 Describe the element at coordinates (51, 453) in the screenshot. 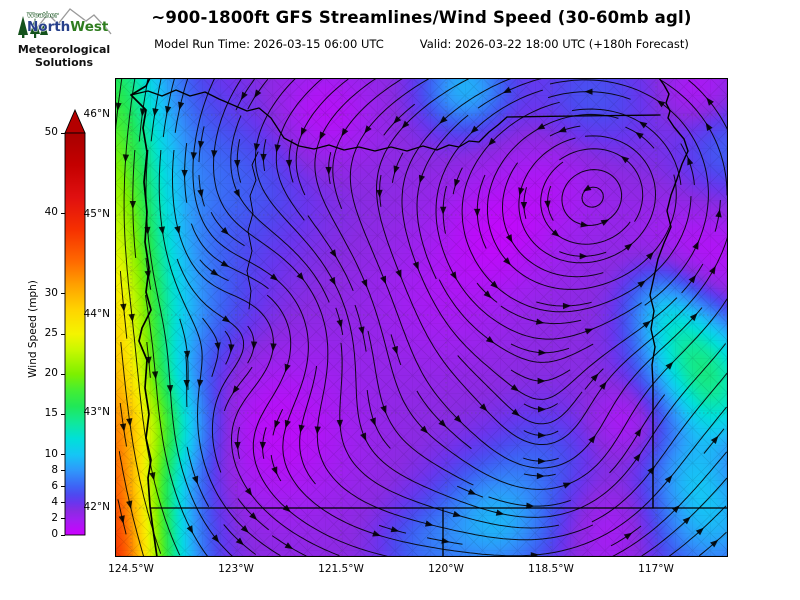

I see `colorbar-tick-label: 10` at that location.